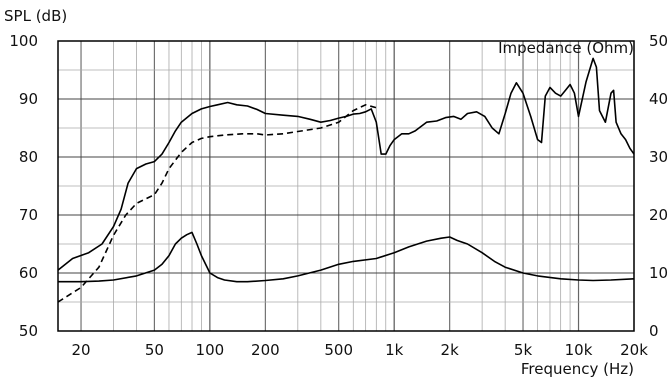  I want to click on y2-axis-label: Impedance (Ohm), so click(566, 48).